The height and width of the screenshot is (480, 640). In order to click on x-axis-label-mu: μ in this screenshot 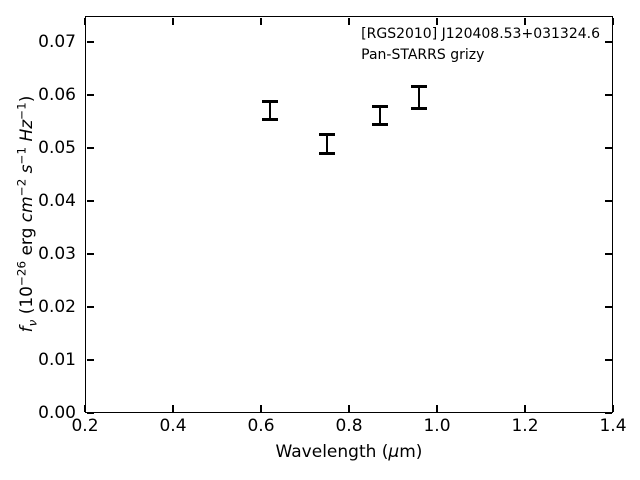, I will do `click(394, 452)`.